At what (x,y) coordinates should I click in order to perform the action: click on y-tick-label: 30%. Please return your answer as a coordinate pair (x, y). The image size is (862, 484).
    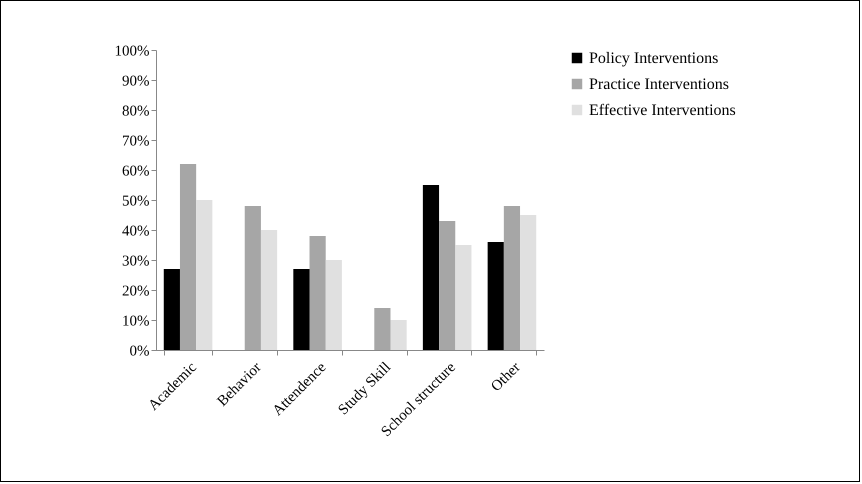
    Looking at the image, I should click on (136, 262).